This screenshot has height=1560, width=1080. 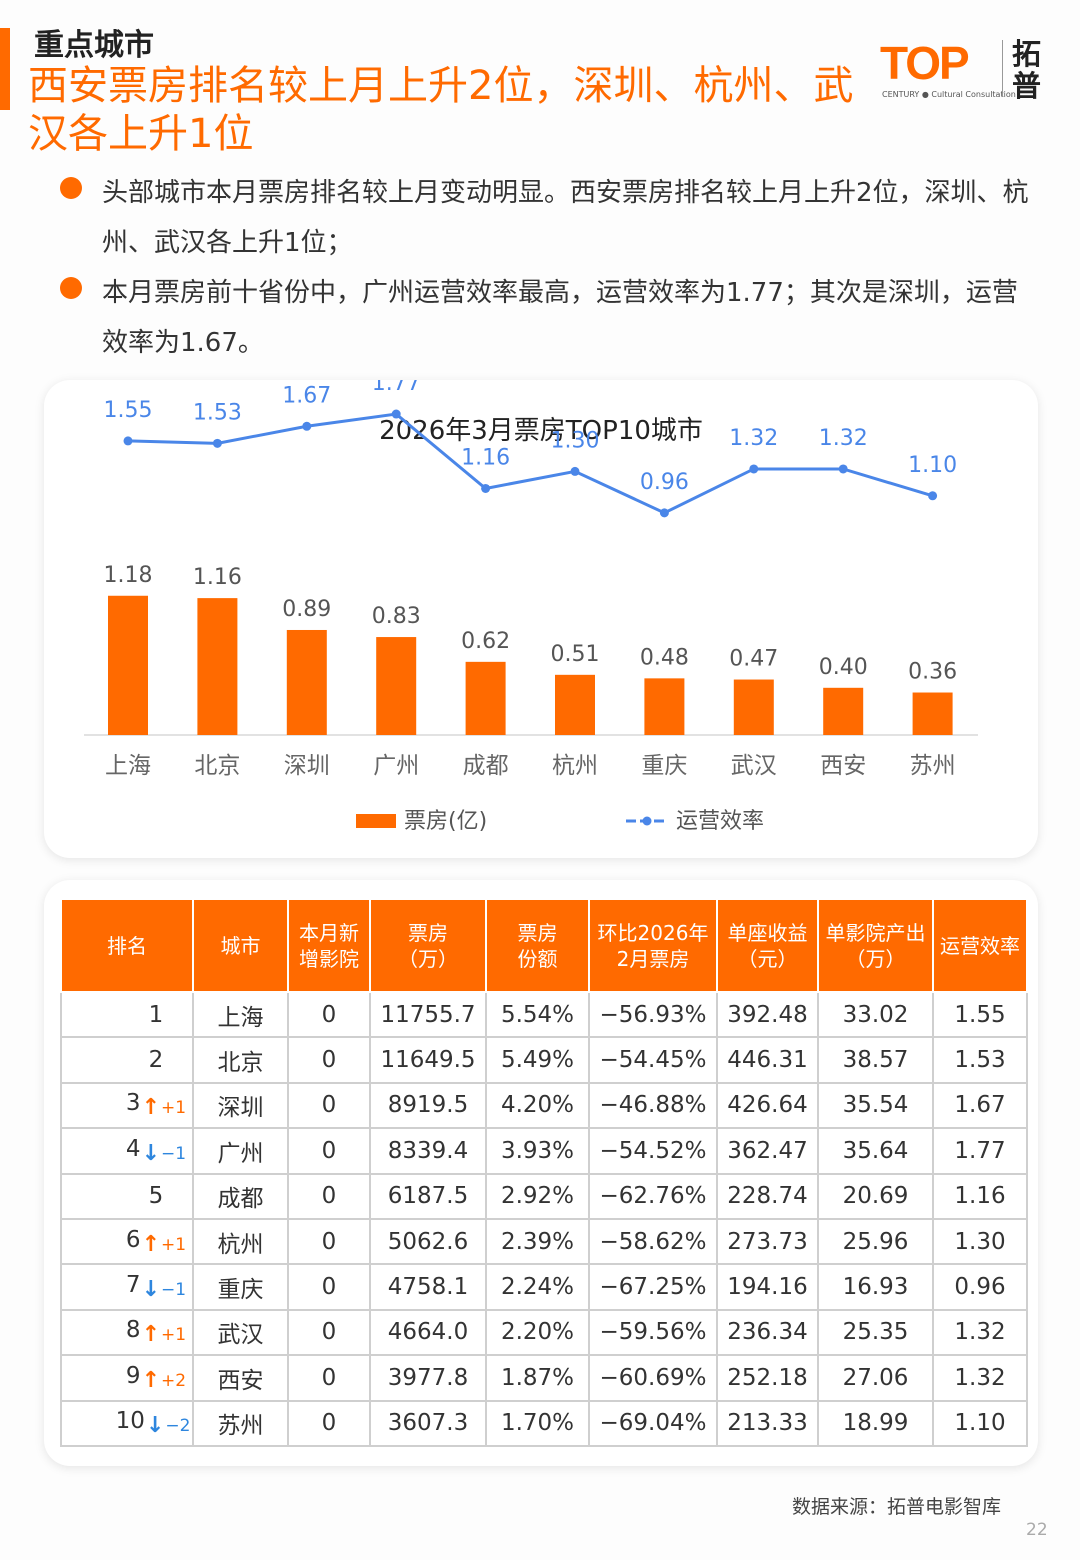 I want to click on table-row: 6↑+1 杭州 0 5062.6 2.39% −58.62% 273.73 25.96 1.30, so click(x=544, y=1241).